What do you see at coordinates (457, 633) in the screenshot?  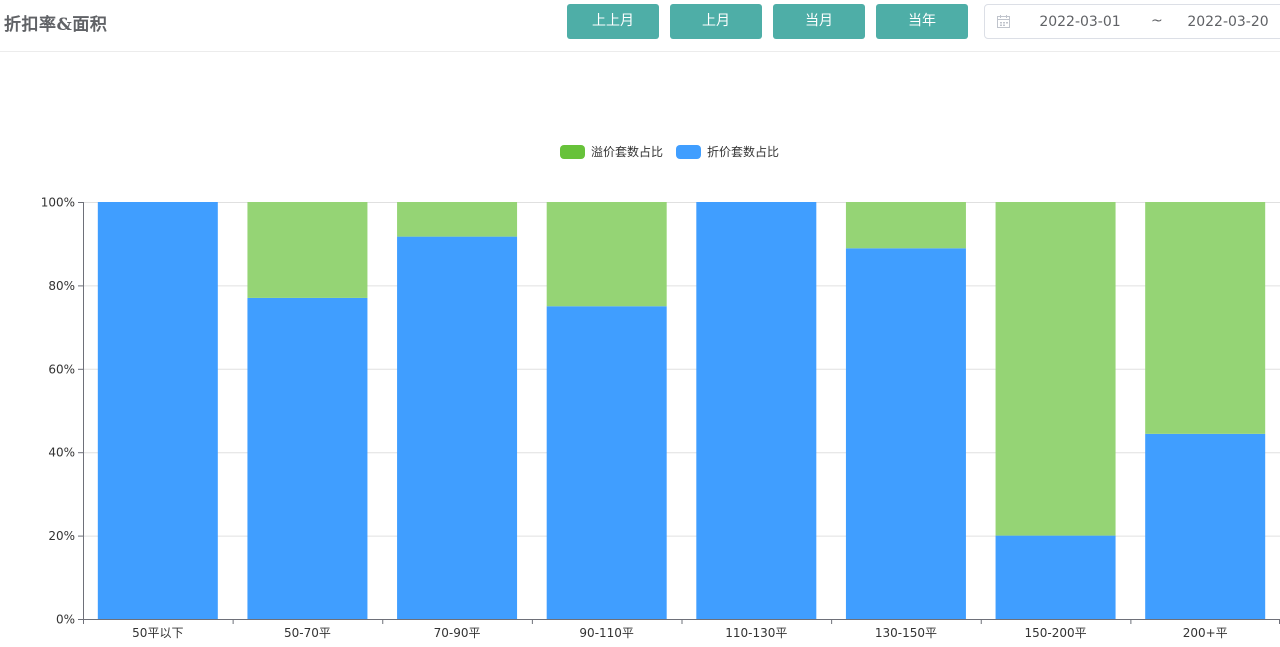 I see `x-tick-label: 70-90平` at bounding box center [457, 633].